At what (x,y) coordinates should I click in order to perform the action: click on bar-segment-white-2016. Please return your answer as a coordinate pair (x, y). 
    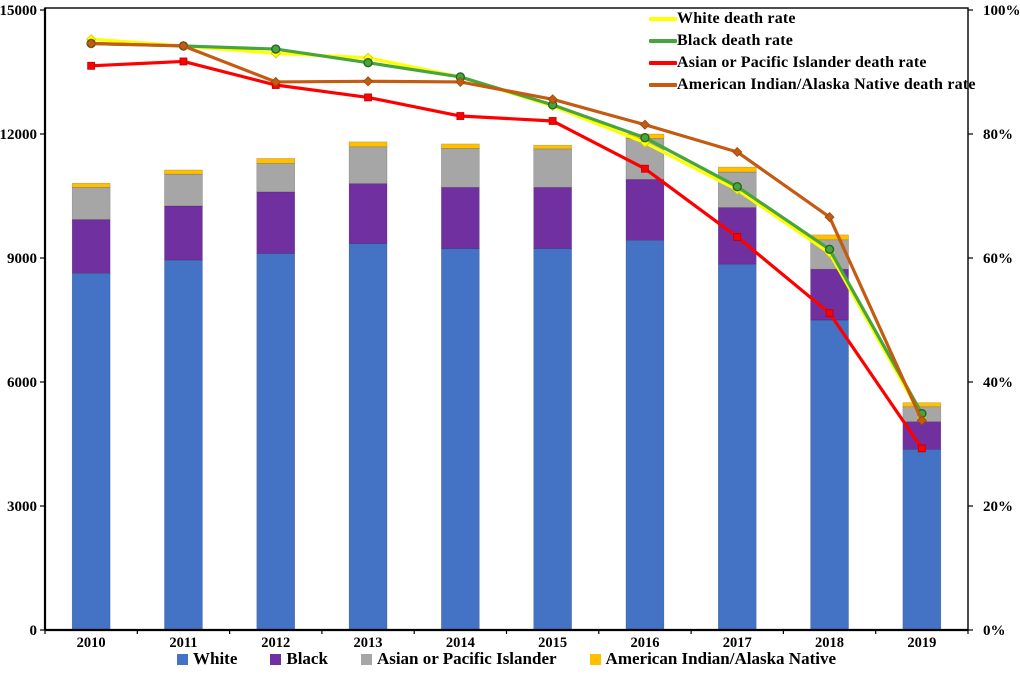
    Looking at the image, I should click on (645, 435).